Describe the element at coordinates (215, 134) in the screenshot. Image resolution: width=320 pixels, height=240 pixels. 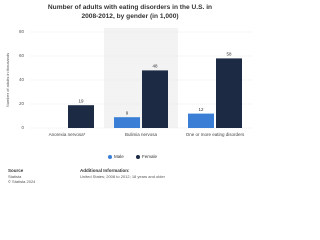
I see `x-tick-label: One or more eating disorders` at that location.